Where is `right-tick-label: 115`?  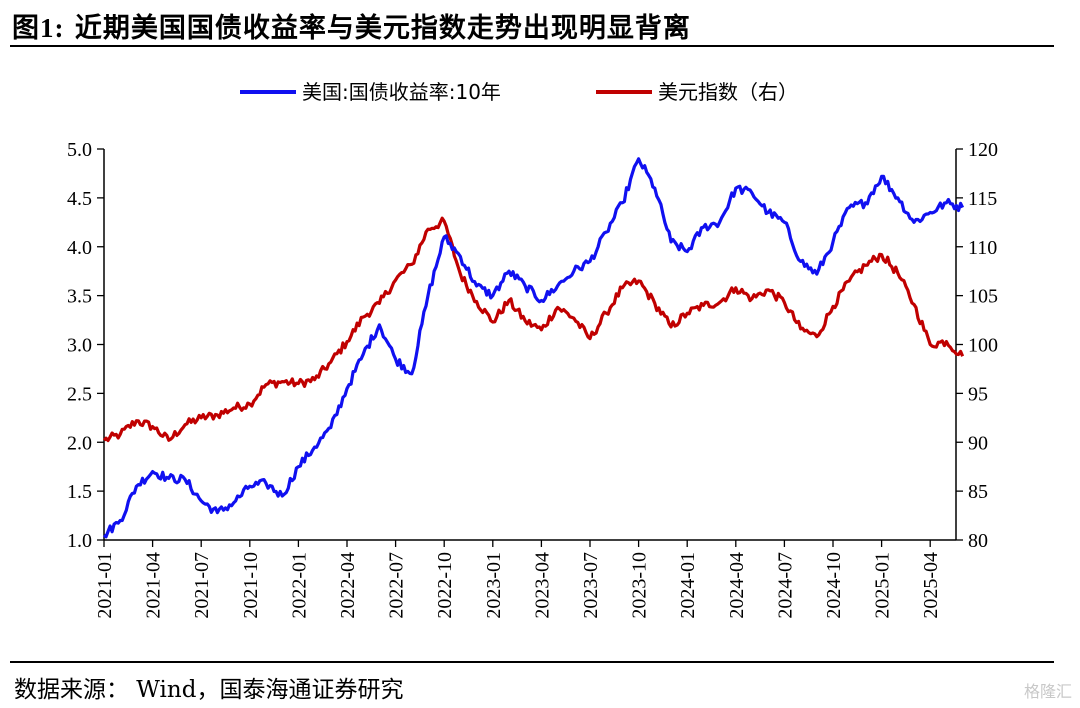
right-tick-label: 115 is located at coordinates (982, 199).